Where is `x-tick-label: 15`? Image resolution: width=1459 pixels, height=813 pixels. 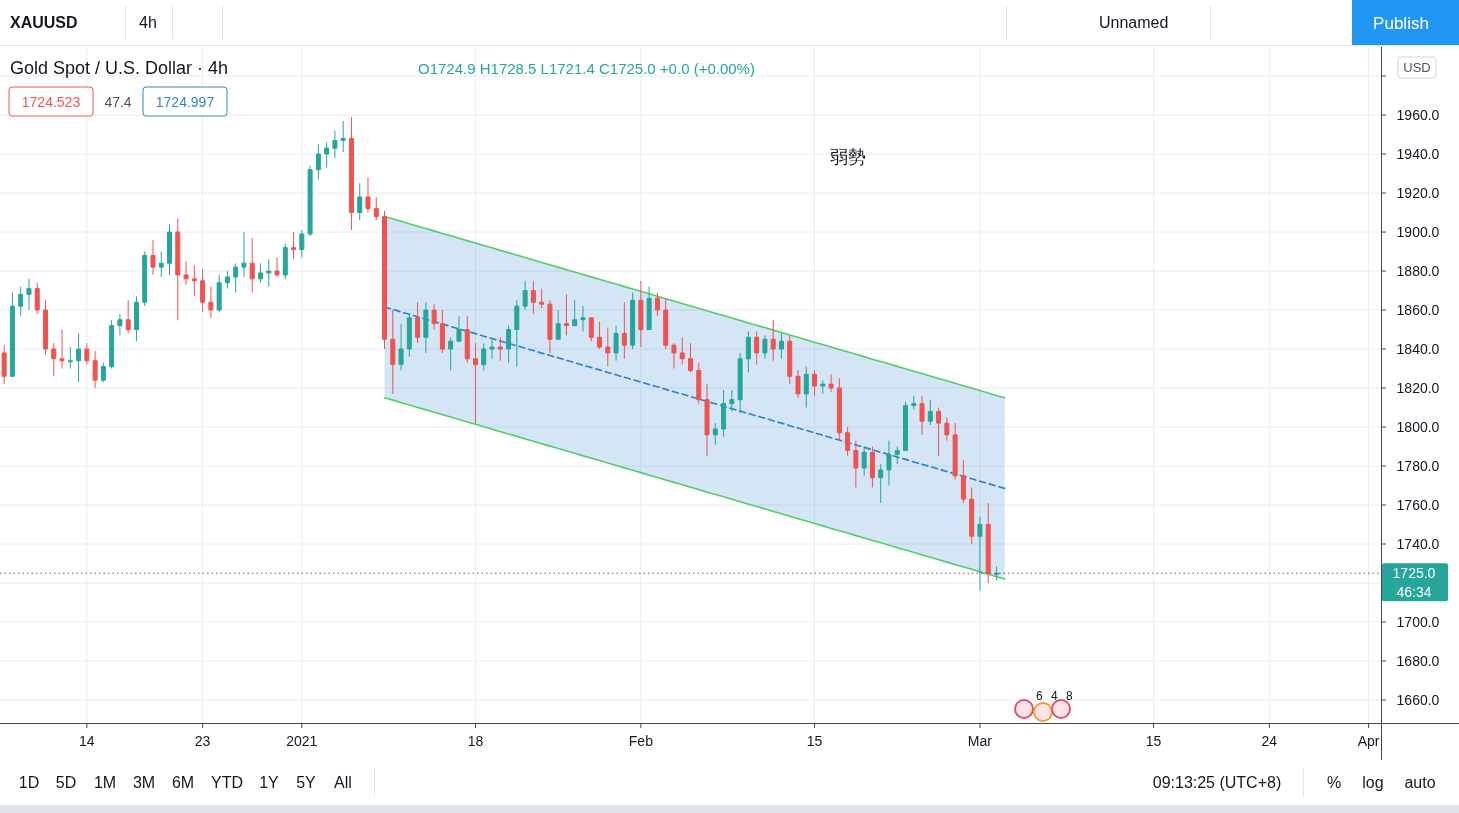
x-tick-label: 15 is located at coordinates (814, 741).